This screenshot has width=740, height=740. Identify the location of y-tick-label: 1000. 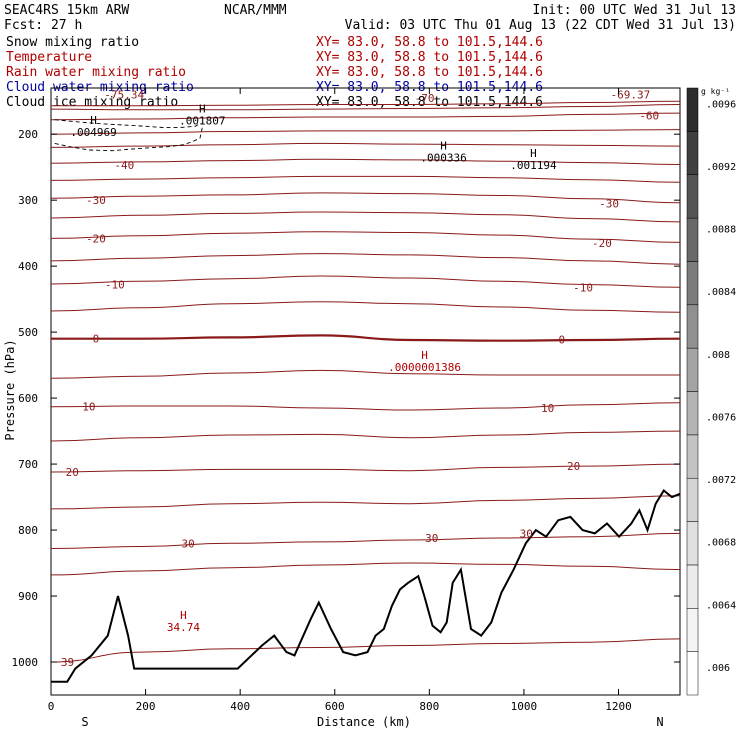
(25, 662).